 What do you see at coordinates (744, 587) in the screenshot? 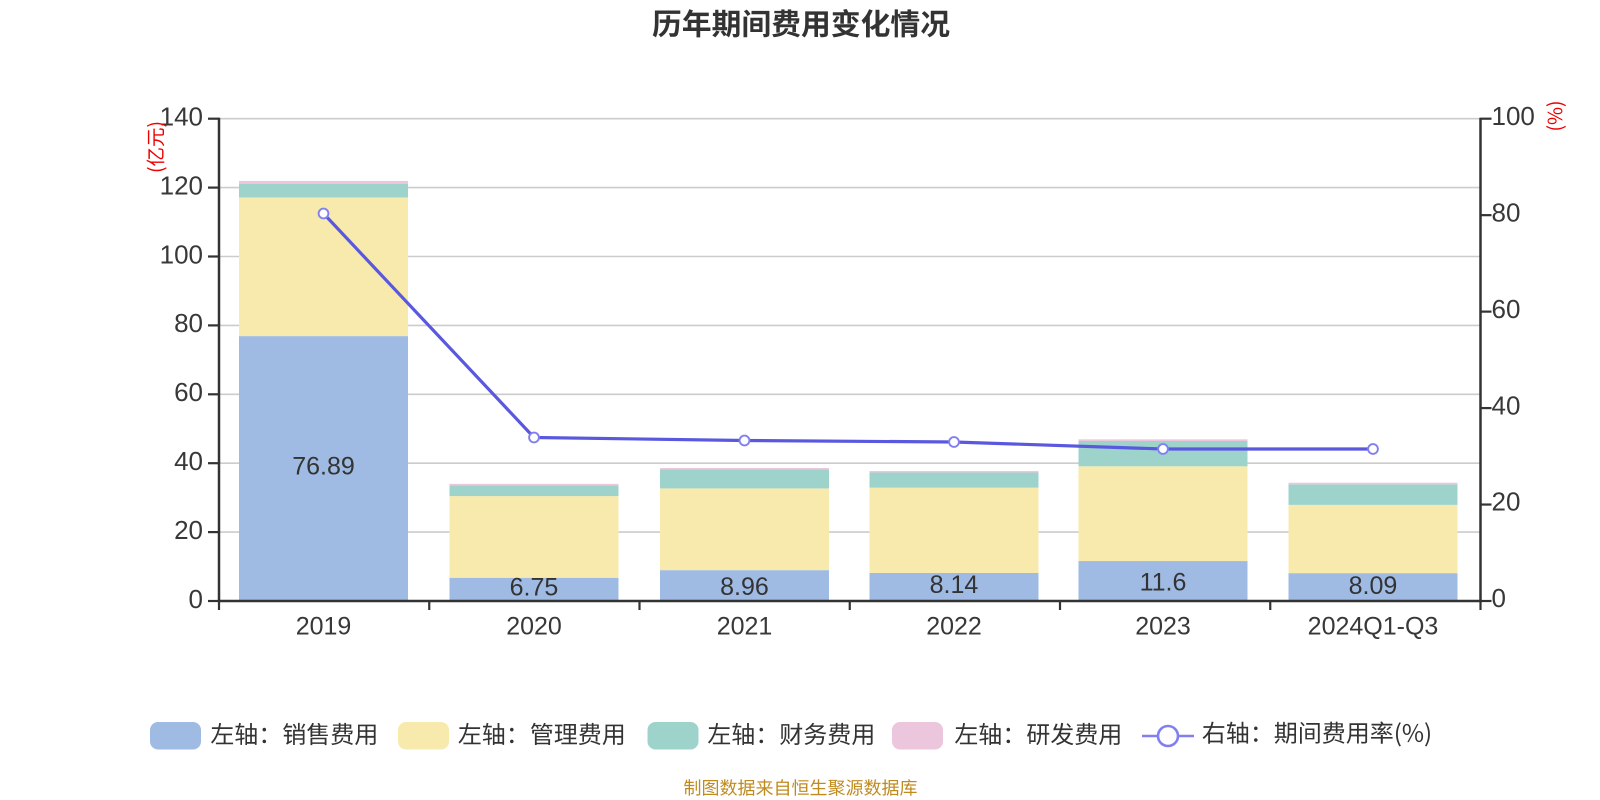
I see `svg-text: 8.96` at bounding box center [744, 587].